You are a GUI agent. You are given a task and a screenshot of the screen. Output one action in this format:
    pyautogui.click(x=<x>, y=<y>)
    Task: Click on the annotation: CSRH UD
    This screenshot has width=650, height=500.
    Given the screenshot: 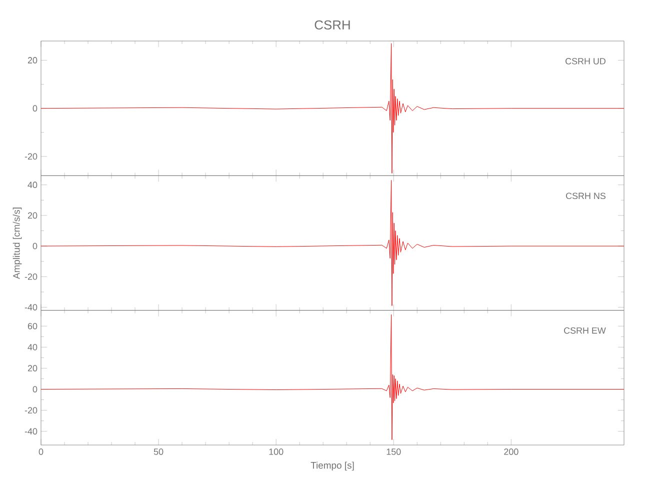 What is the action you would take?
    pyautogui.click(x=586, y=61)
    